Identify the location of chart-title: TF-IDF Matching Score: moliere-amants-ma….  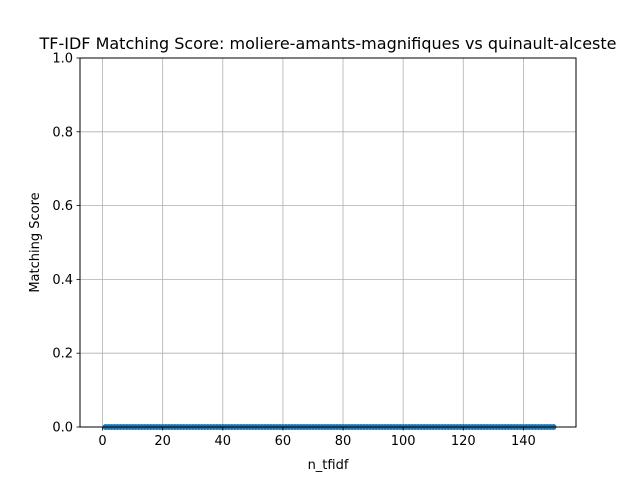
(327, 43).